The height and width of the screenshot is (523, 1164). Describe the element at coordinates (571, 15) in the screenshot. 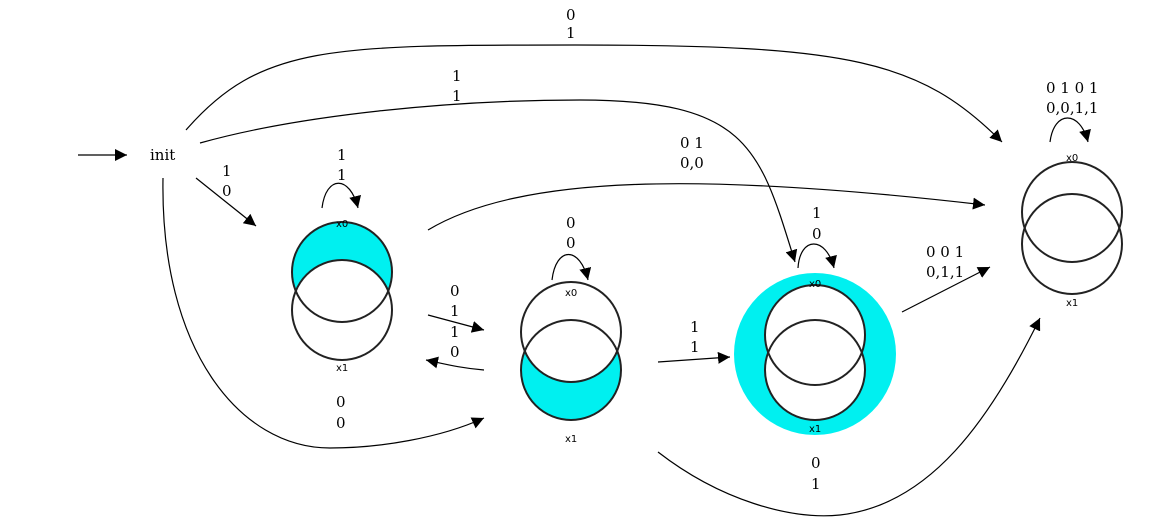

I see `edge-init-to-d-label-top: 0` at that location.